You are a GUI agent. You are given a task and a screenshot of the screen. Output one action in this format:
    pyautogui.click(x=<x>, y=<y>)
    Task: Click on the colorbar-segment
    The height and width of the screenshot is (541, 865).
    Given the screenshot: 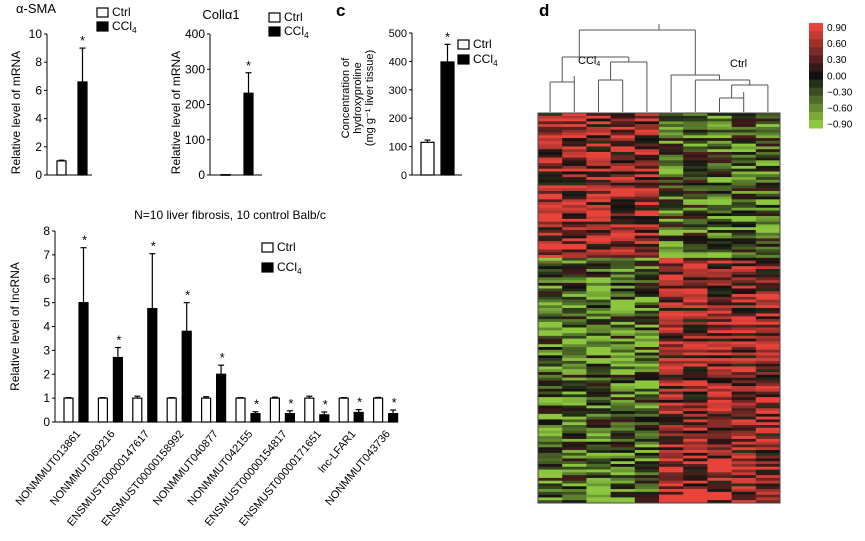 What is the action you would take?
    pyautogui.click(x=816, y=35)
    